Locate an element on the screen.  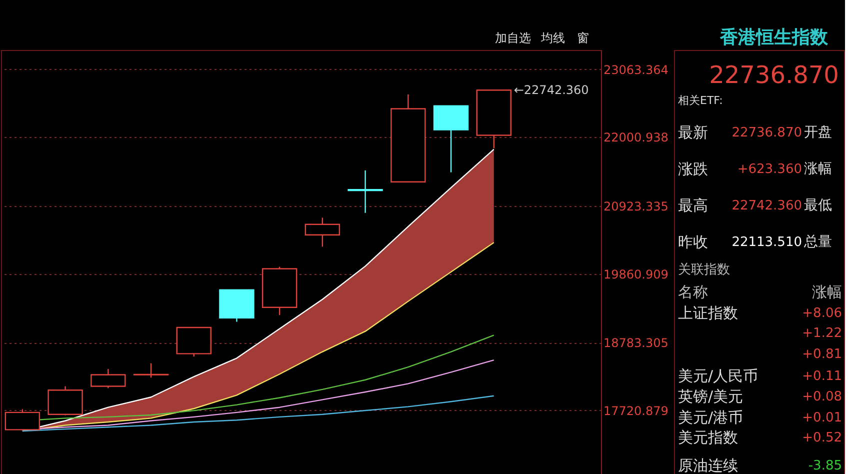
text: 关联指数 is located at coordinates (704, 270).